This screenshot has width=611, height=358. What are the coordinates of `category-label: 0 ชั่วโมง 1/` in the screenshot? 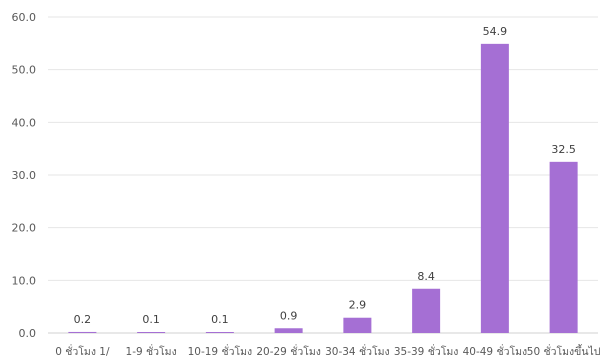 It's located at (82, 351).